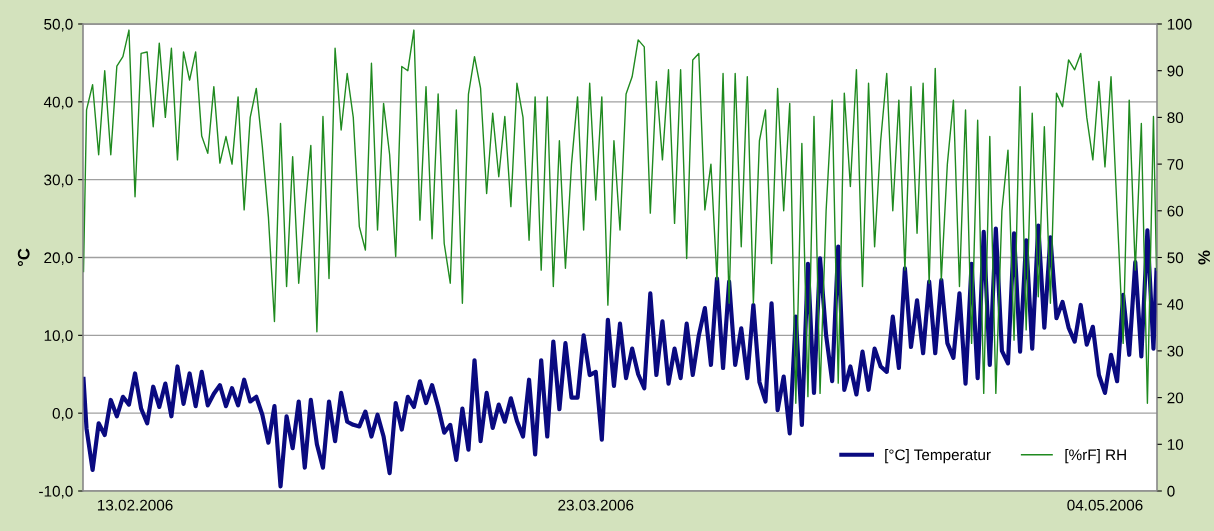 The width and height of the screenshot is (1214, 531). I want to click on y2-tick-label: 80, so click(1175, 118).